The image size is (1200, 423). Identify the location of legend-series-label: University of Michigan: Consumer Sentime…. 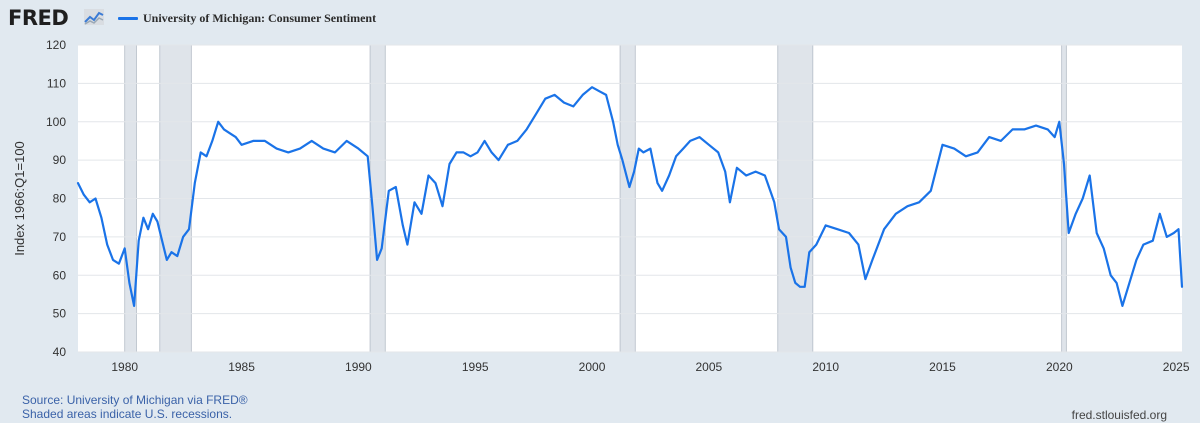
(260, 18).